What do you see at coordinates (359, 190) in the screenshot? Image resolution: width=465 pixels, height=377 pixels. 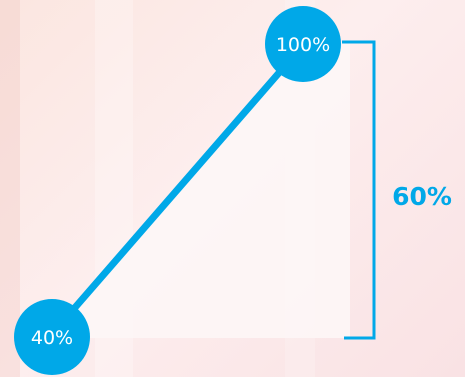 I see `difference-bracket` at bounding box center [359, 190].